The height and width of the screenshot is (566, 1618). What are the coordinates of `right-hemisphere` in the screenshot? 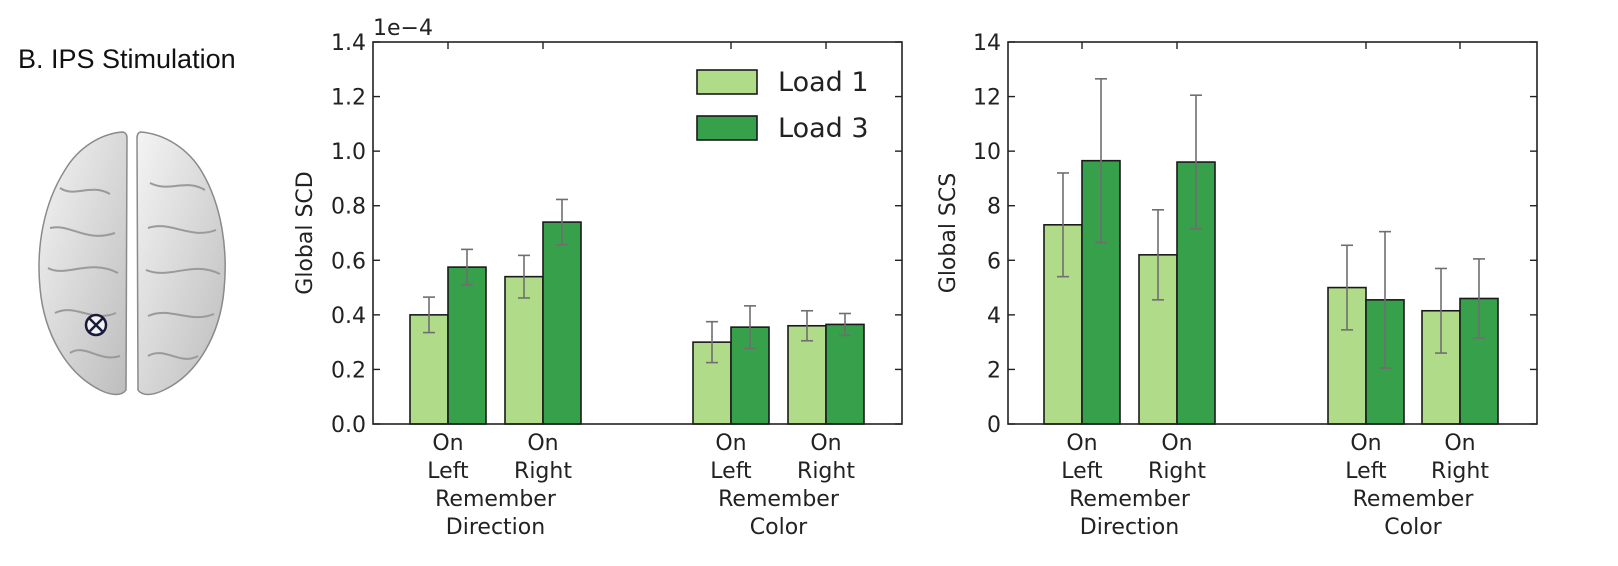 It's located at (181, 263).